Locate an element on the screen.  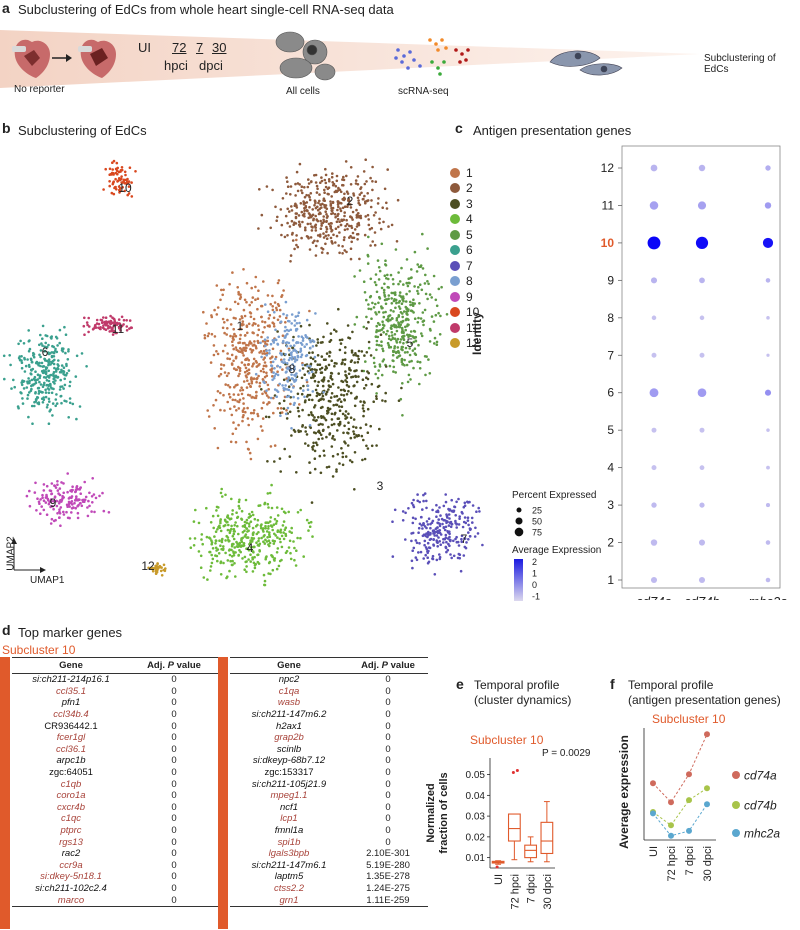
gene-cell: c1qc is located at coordinates (71, 819).